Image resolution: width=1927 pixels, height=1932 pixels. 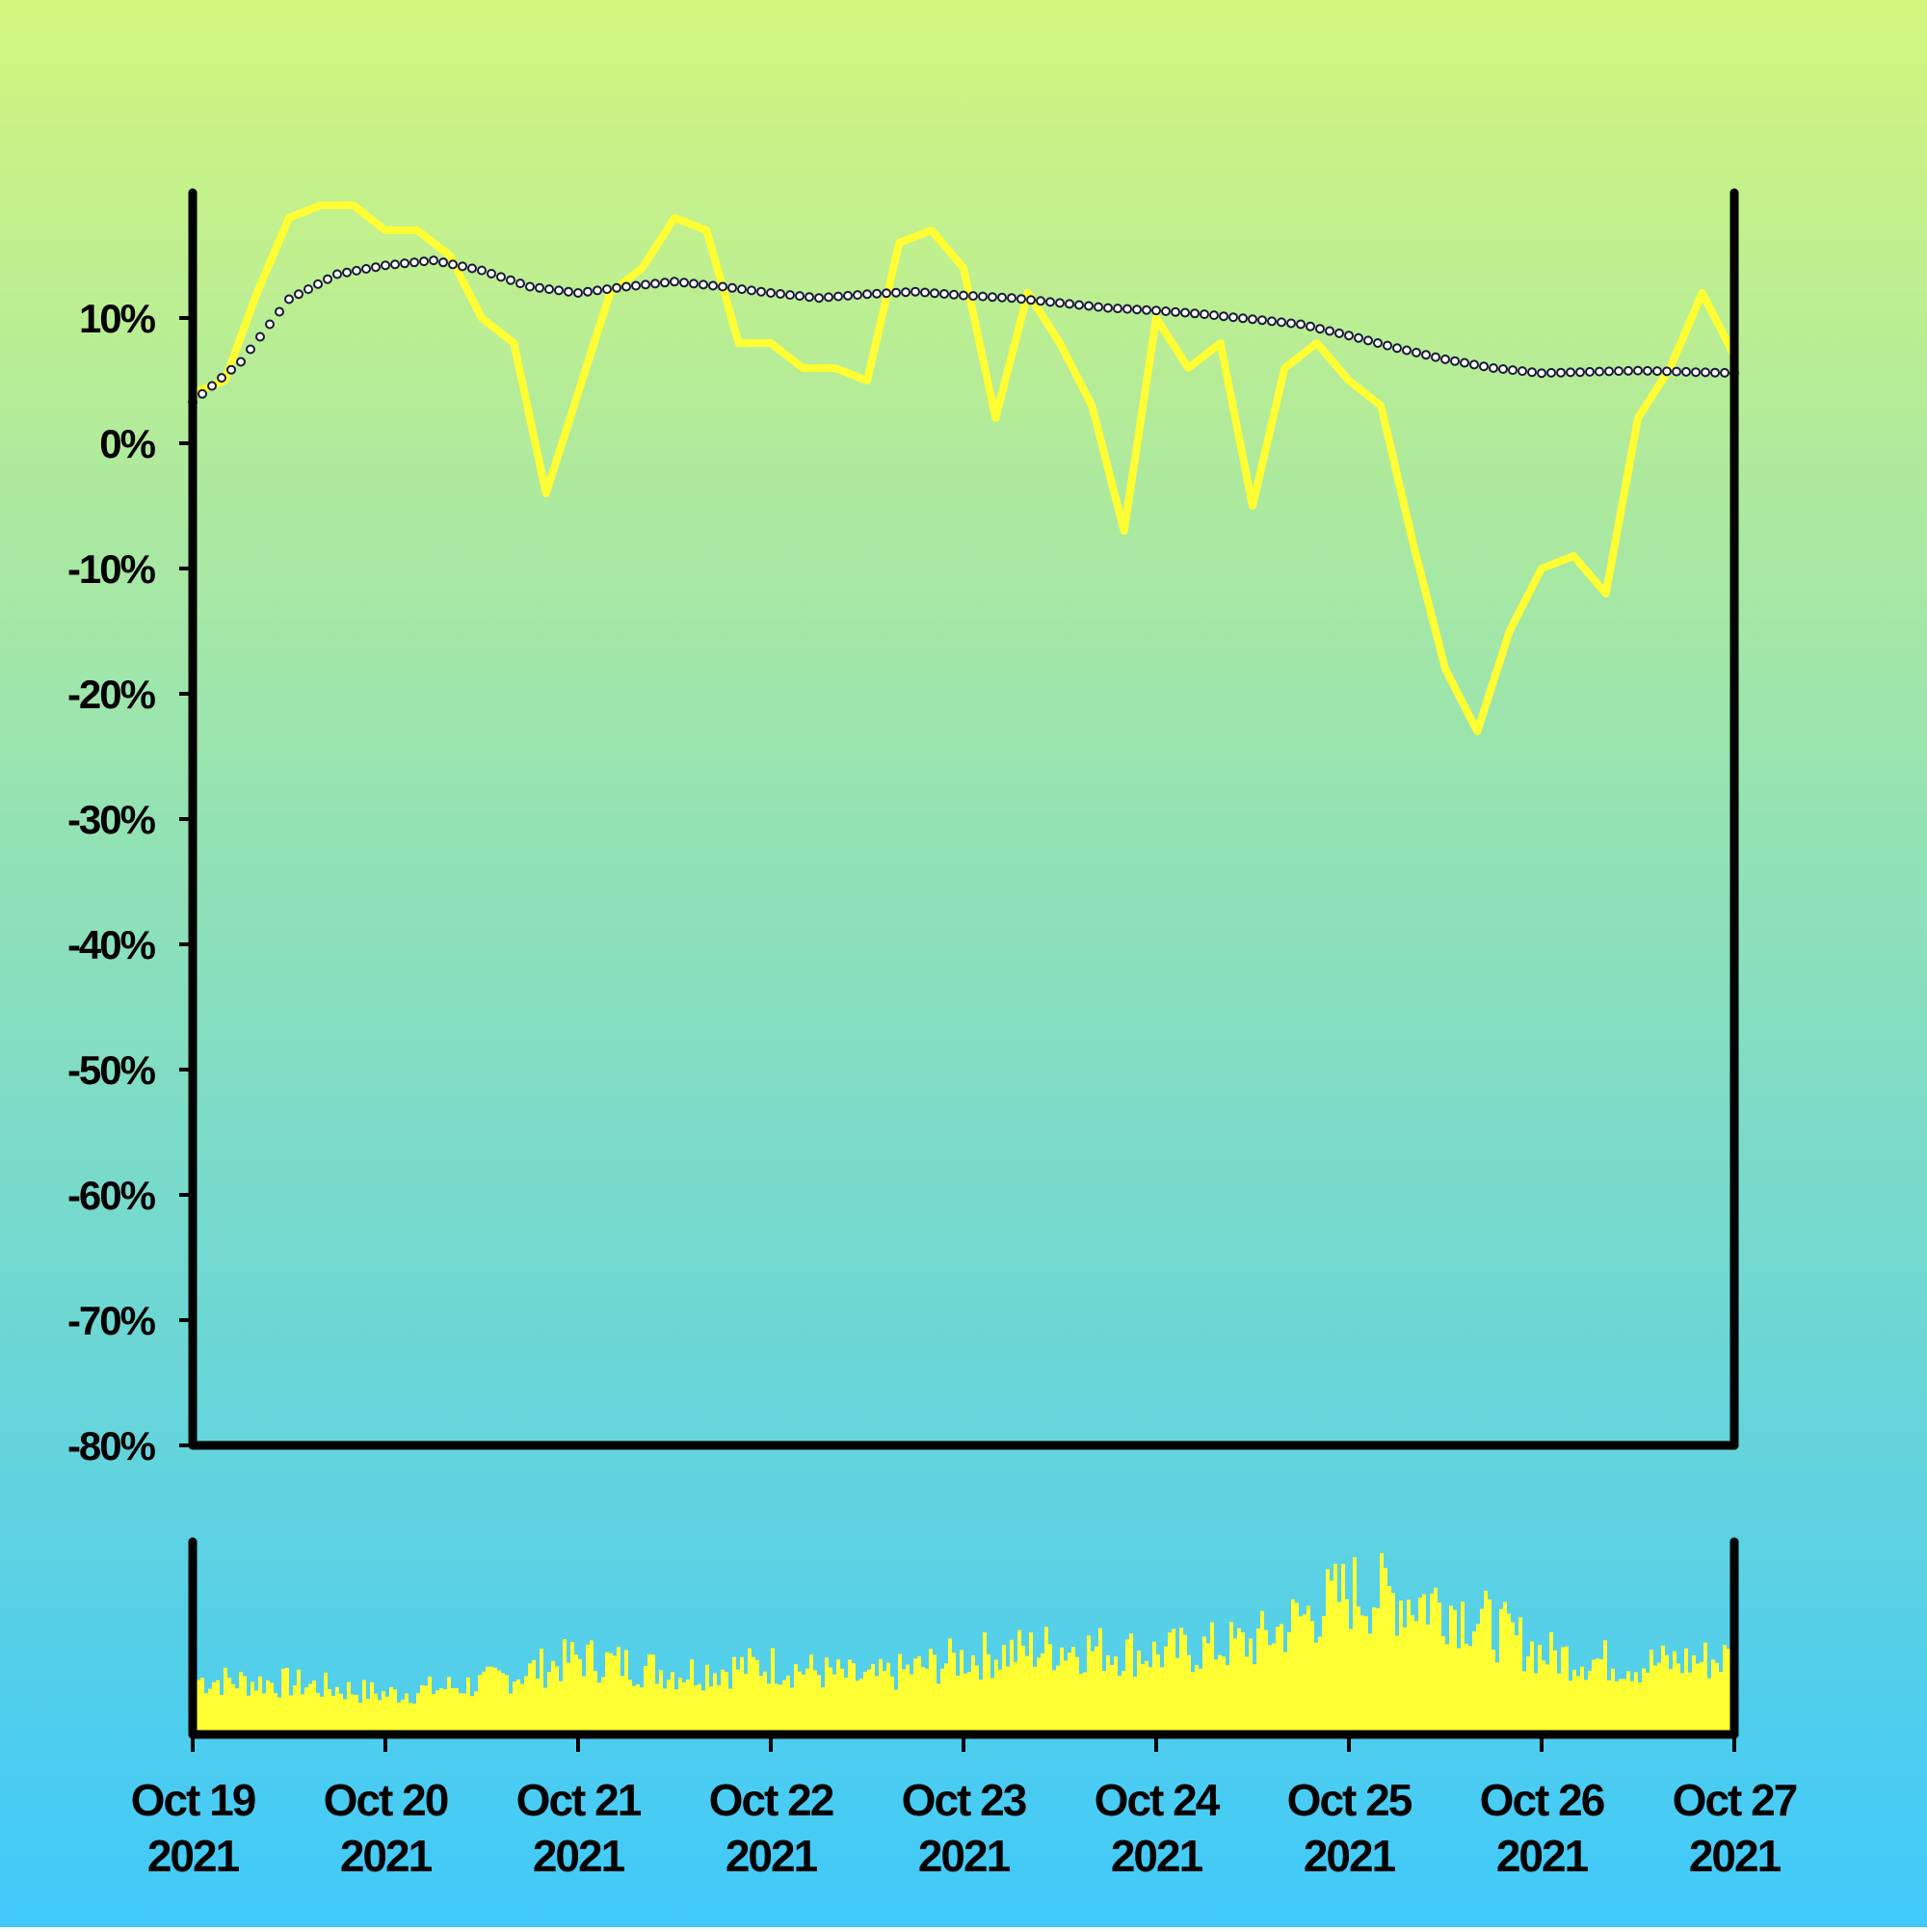 I want to click on x-tick-label-date: Oct 27, so click(x=1735, y=1800).